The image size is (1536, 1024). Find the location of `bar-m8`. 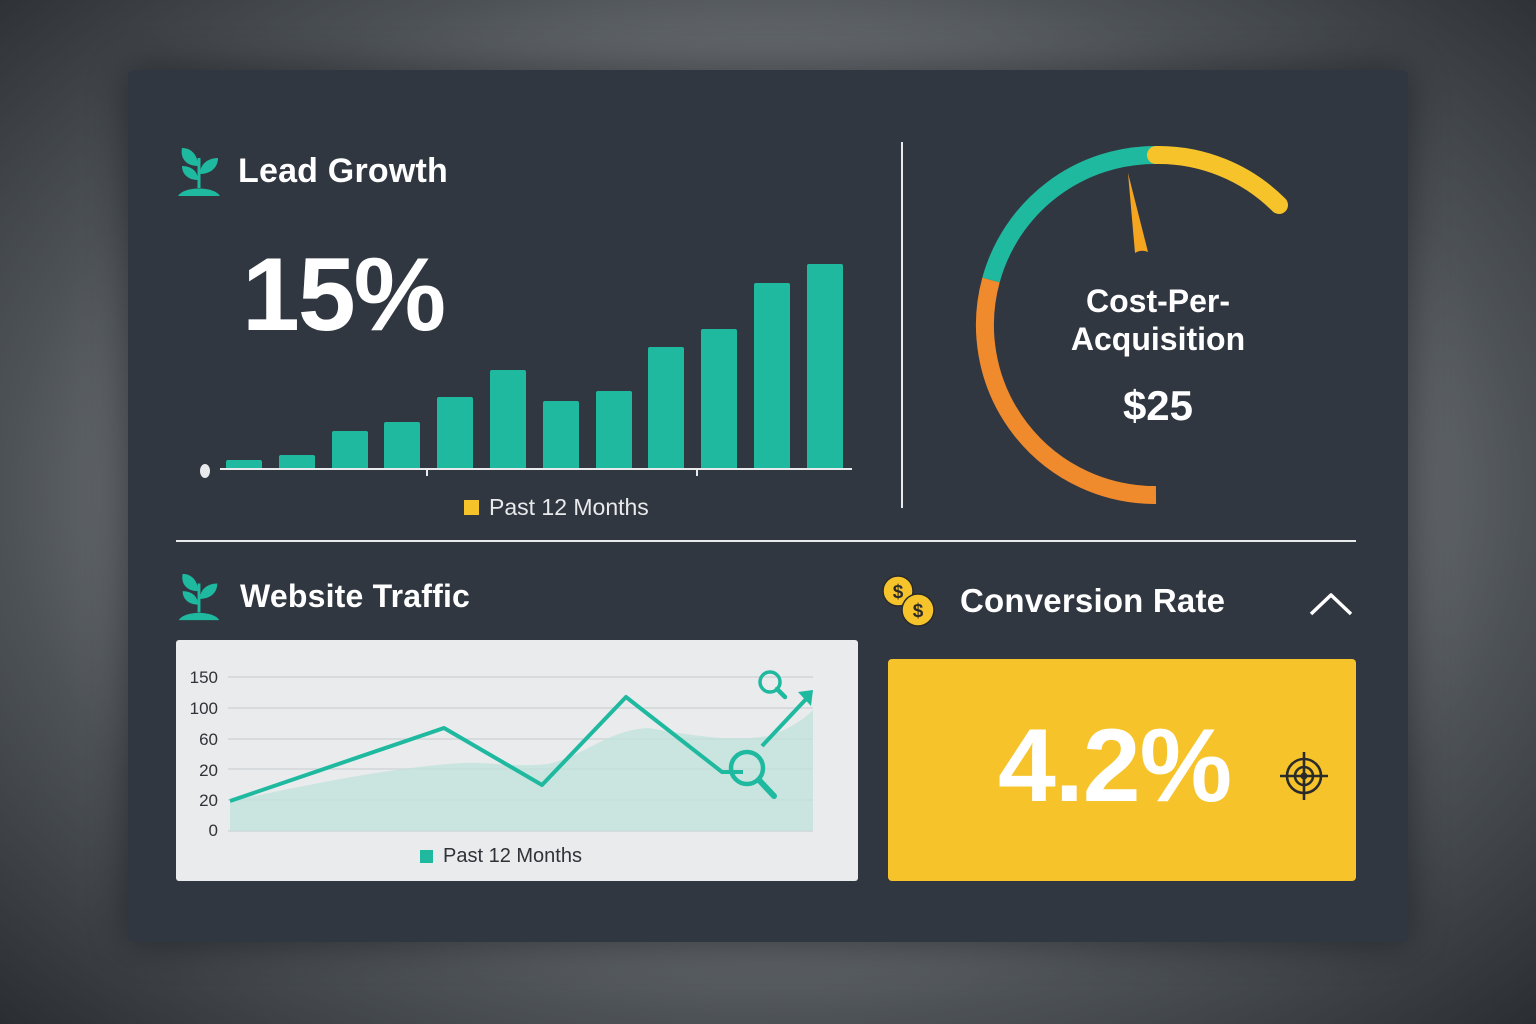

bar-m8 is located at coordinates (613, 429).